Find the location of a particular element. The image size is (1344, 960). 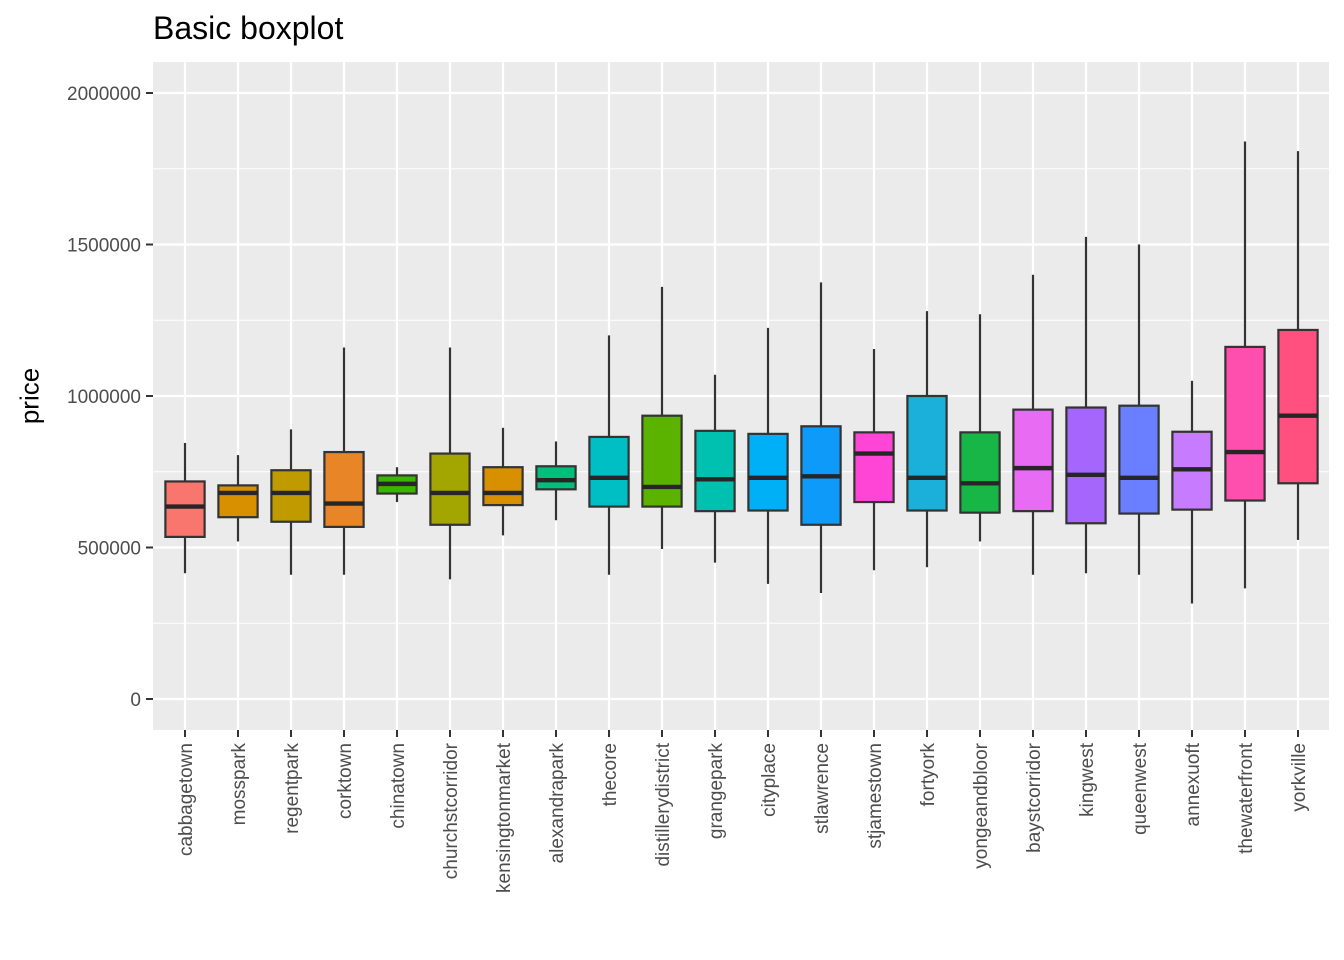

x-tick-label: queenwest is located at coordinates (1140, 788).